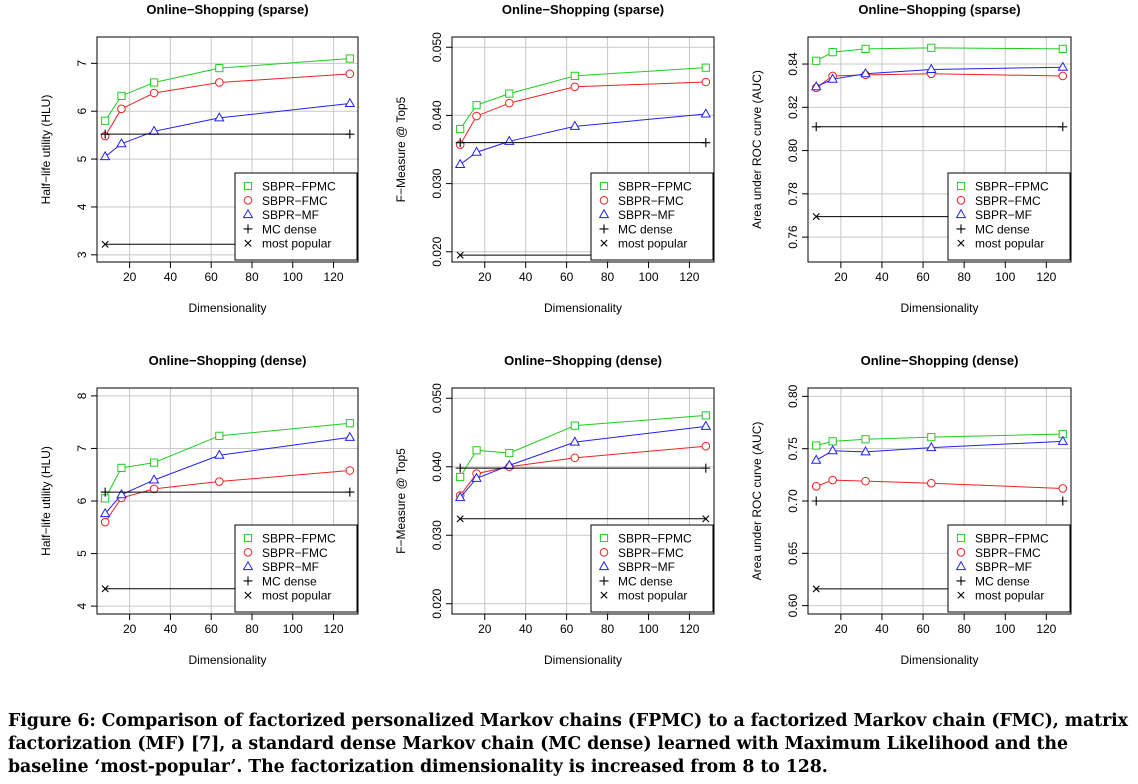 This screenshot has width=1138, height=784. What do you see at coordinates (582, 113) in the screenshot?
I see `series-line-circle` at bounding box center [582, 113].